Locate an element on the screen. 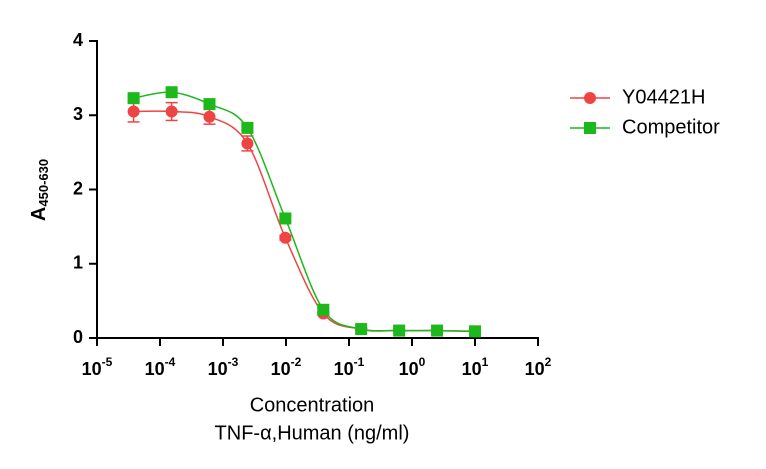 This screenshot has width=766, height=469. legend-item: Competitor is located at coordinates (645, 127).